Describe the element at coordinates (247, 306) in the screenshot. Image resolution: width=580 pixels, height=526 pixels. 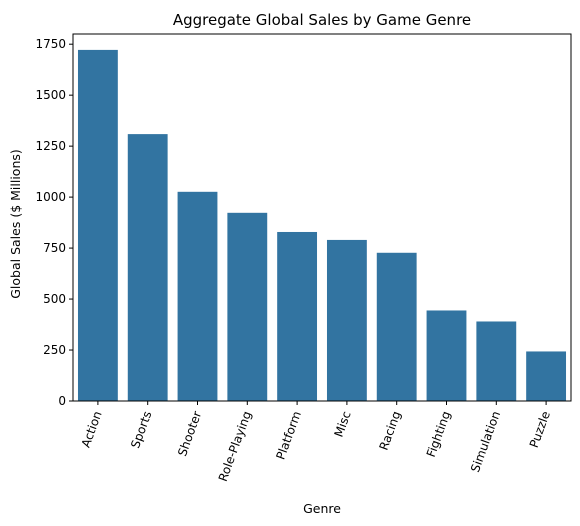
I see `bar-role-playing` at that location.